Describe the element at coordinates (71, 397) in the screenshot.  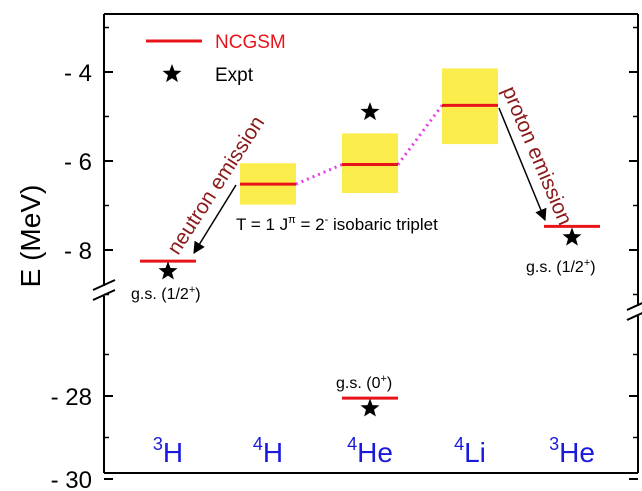
I see `y-tick-label: - 28` at that location.